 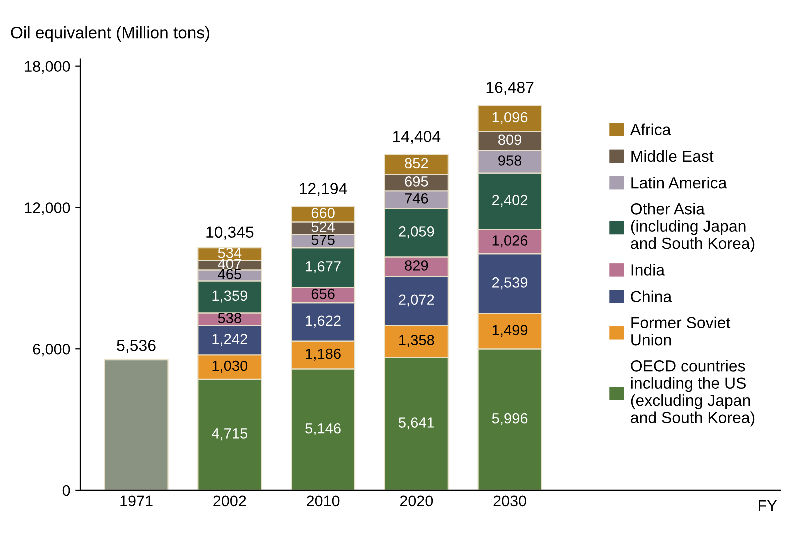 What do you see at coordinates (323, 322) in the screenshot?
I see `data-label: 1,622` at bounding box center [323, 322].